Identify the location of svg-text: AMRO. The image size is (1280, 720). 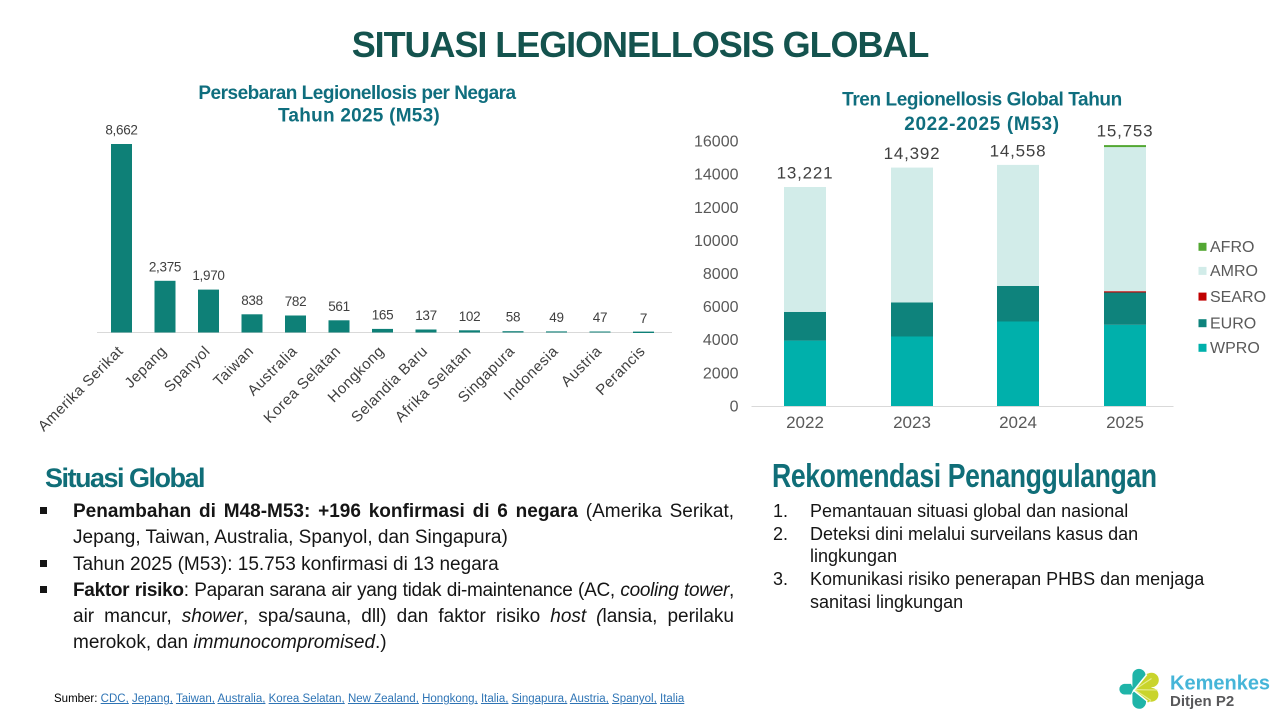
(1234, 271).